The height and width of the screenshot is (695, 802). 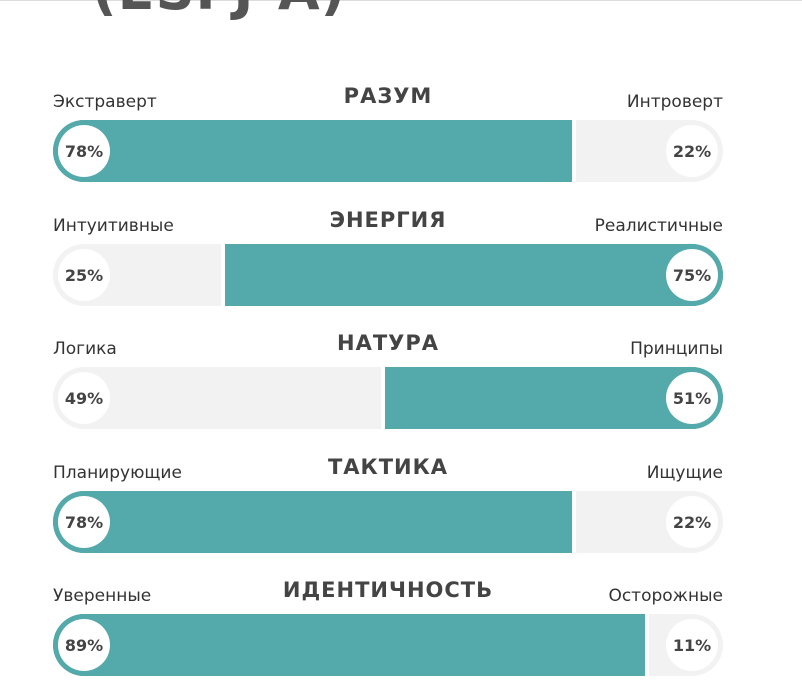 I want to click on left-percentage: 49%, so click(x=84, y=398).